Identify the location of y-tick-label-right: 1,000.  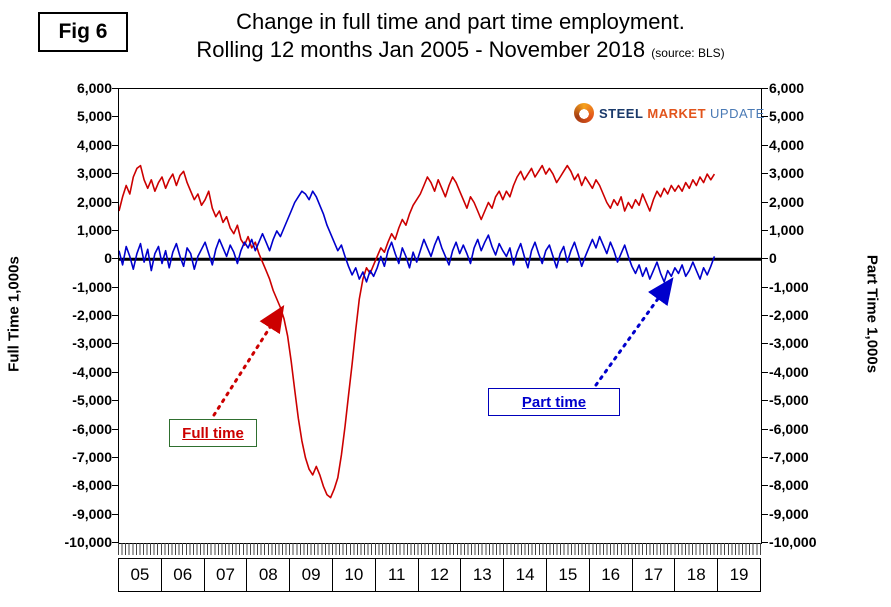
(787, 229).